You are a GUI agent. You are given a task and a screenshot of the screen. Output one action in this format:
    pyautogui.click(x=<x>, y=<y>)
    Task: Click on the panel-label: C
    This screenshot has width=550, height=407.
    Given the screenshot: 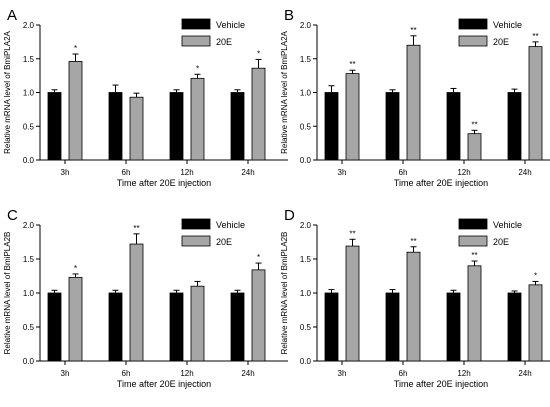 What is the action you would take?
    pyautogui.click(x=12, y=215)
    